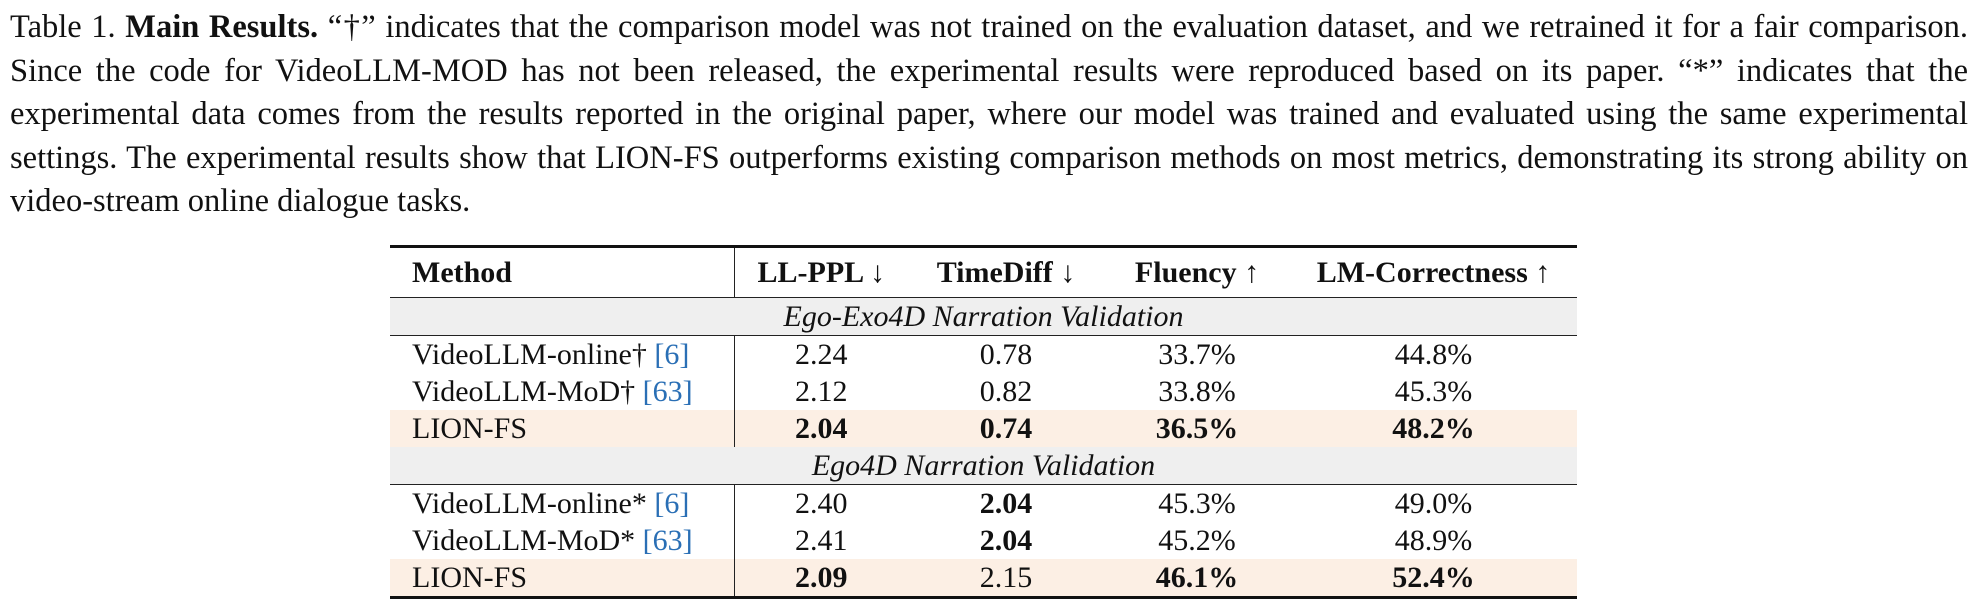  I want to click on data-row: VideoLLM-MoD† [63] 2.12 0.82 33.8% 45.3%, so click(983, 391).